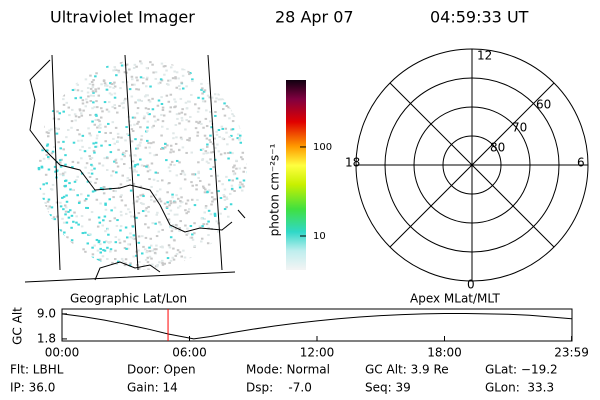  What do you see at coordinates (471, 285) in the screenshot?
I see `mlt-label: 0` at bounding box center [471, 285].